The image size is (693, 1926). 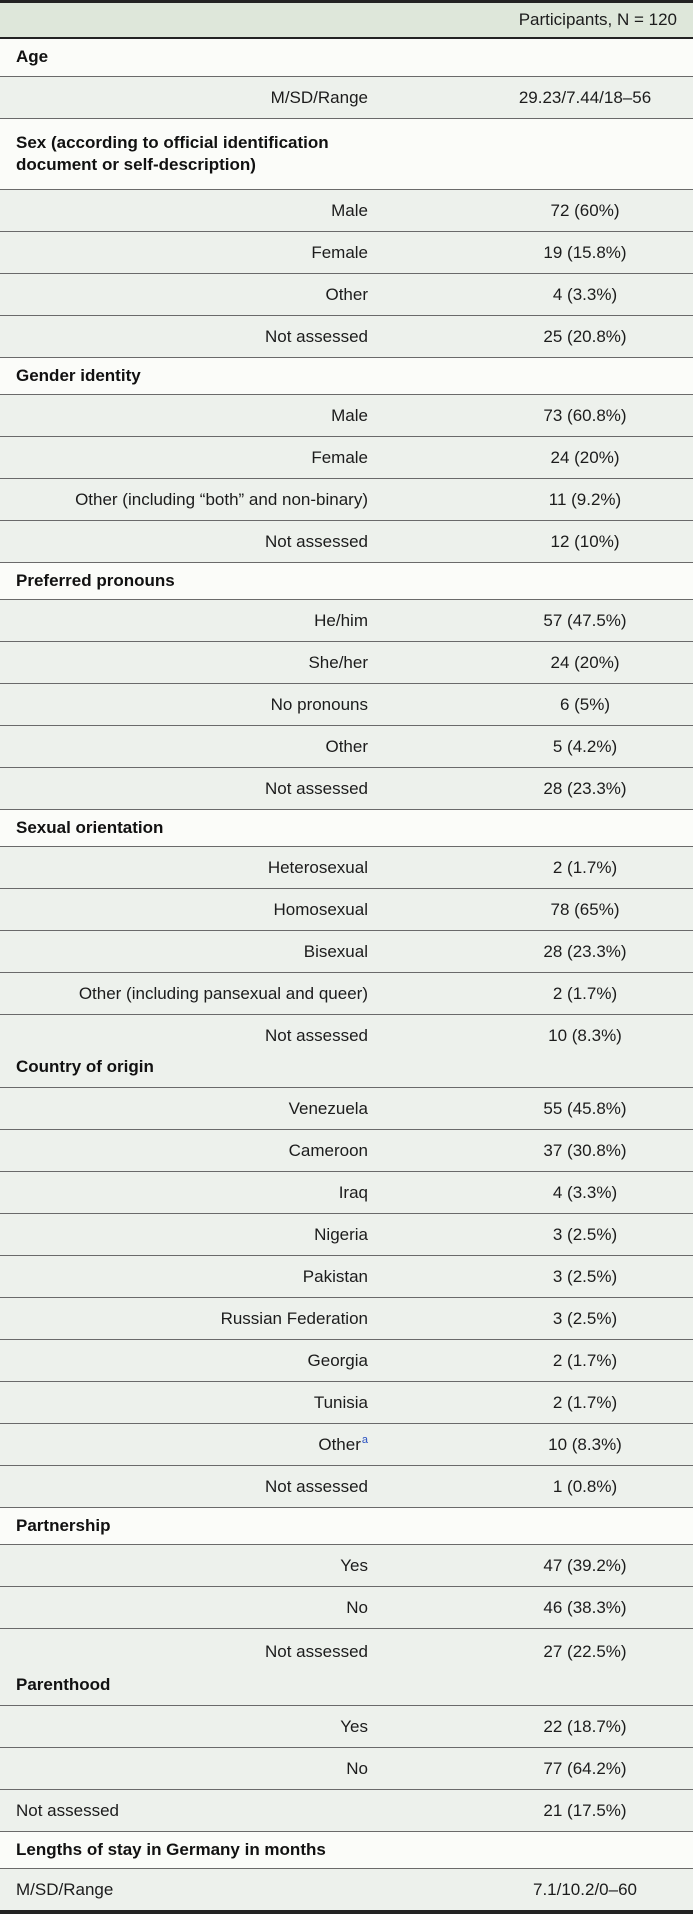 I want to click on section-header-row: Parenthood, so click(x=346, y=1689).